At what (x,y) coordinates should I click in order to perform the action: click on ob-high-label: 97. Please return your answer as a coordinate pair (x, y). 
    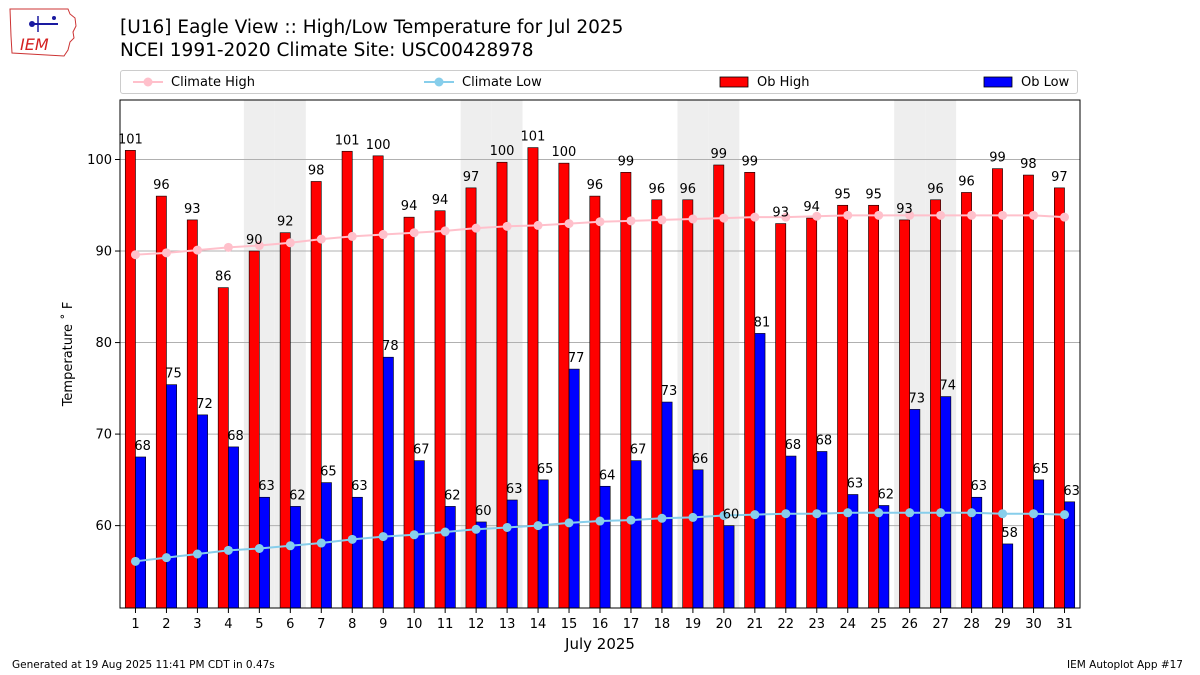
    Looking at the image, I should click on (1059, 177).